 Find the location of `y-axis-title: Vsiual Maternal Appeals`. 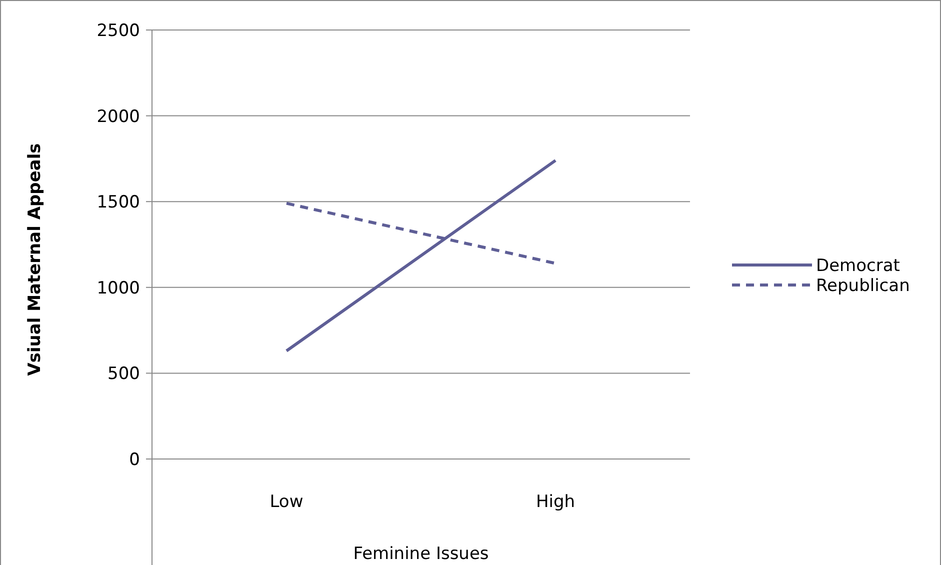

y-axis-title: Vsiual Maternal Appeals is located at coordinates (35, 259).